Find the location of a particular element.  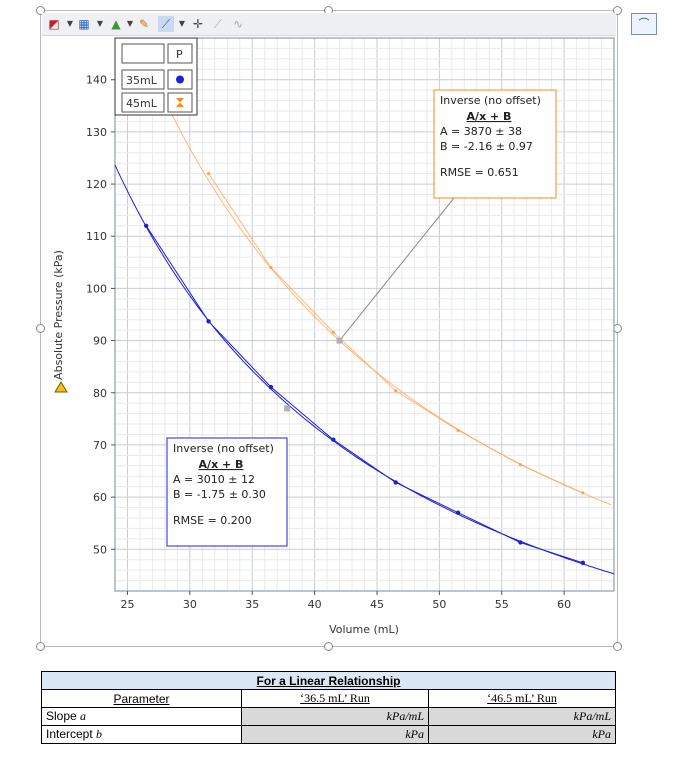

col-header-run-1: ‘36.5 mL’ Run is located at coordinates (335, 698).